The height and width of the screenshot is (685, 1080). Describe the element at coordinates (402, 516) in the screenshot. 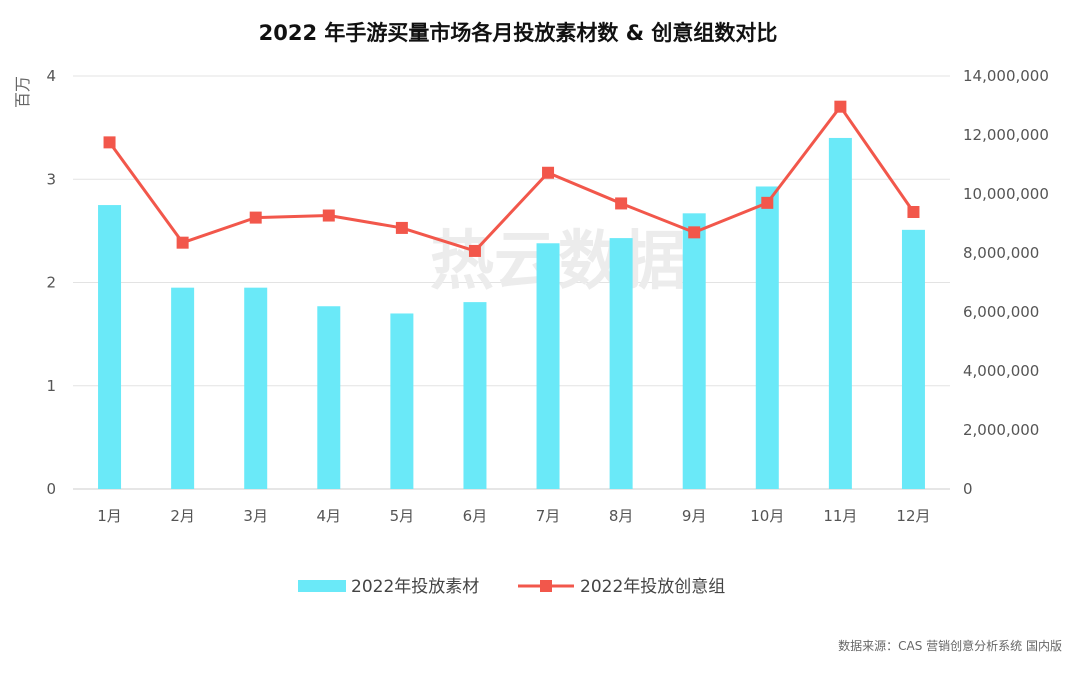

I see `x-tick-label: 5月` at that location.